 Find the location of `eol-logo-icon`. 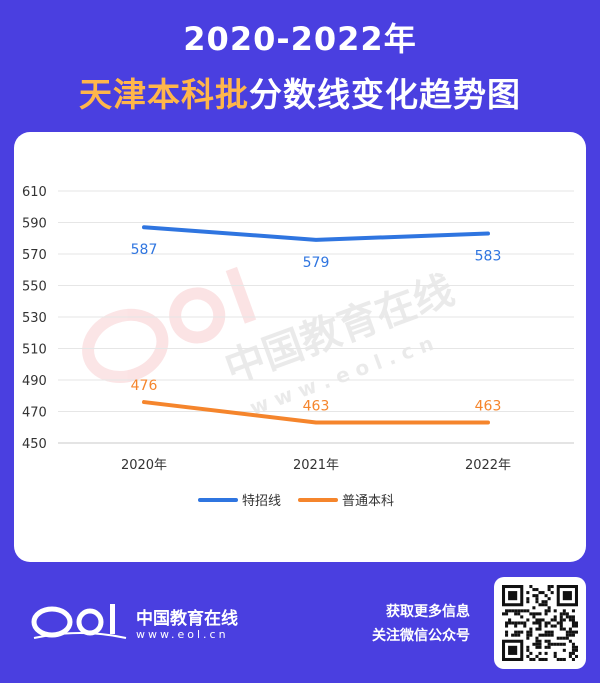

eol-logo-icon is located at coordinates (79, 621).